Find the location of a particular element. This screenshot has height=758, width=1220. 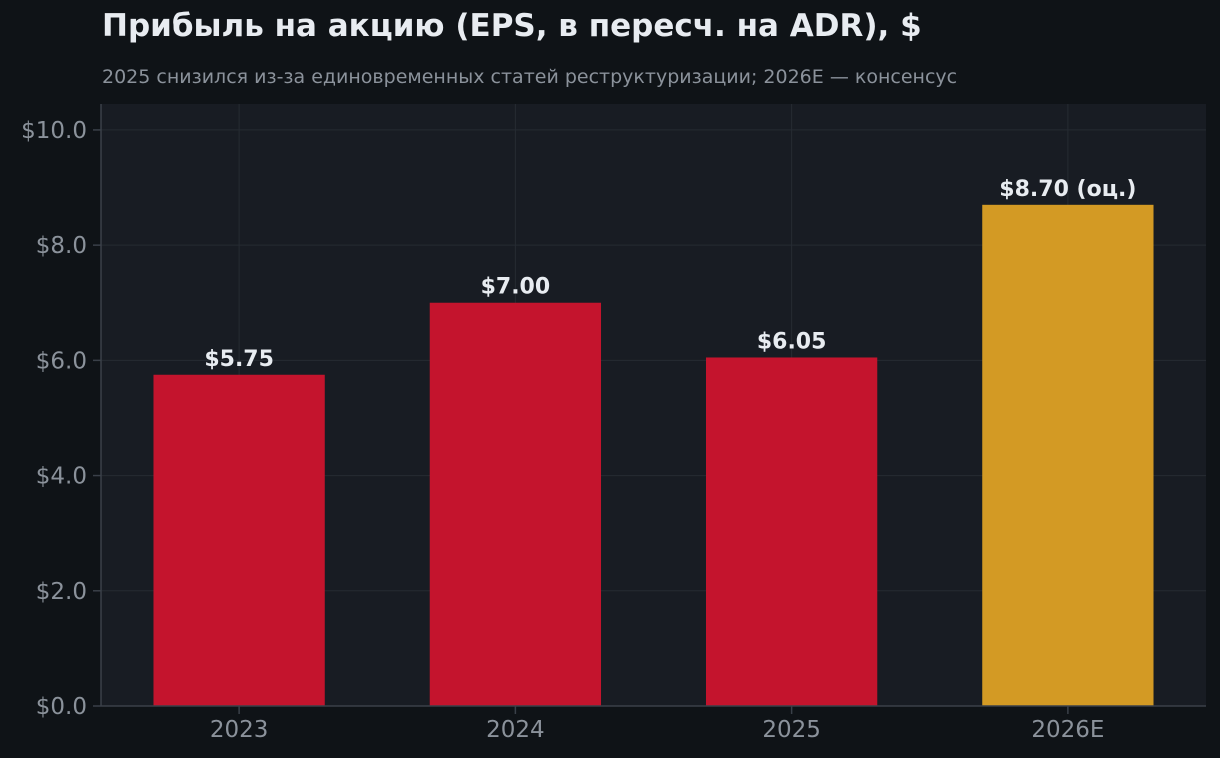

bar-2024 is located at coordinates (515, 504).